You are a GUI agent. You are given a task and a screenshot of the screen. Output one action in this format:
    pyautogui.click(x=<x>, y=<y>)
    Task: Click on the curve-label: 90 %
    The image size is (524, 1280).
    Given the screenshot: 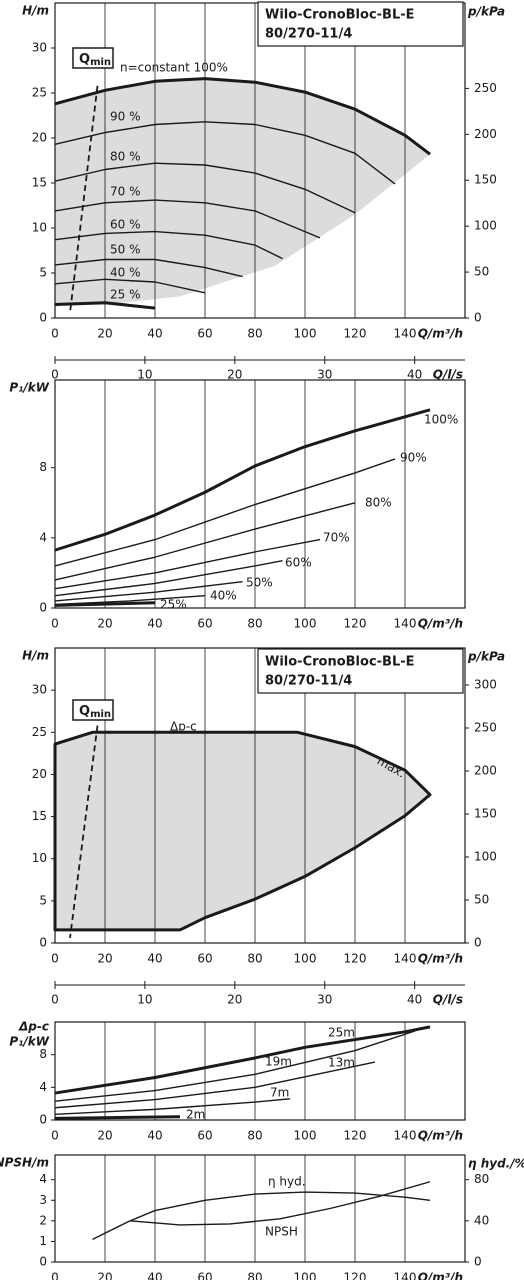 What is the action you would take?
    pyautogui.click(x=125, y=117)
    